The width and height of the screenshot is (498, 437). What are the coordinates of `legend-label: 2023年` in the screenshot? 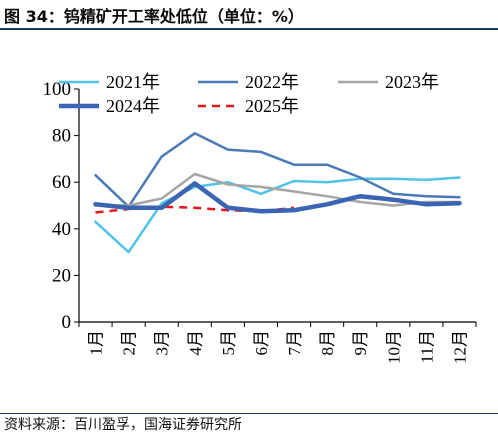 It's located at (412, 82).